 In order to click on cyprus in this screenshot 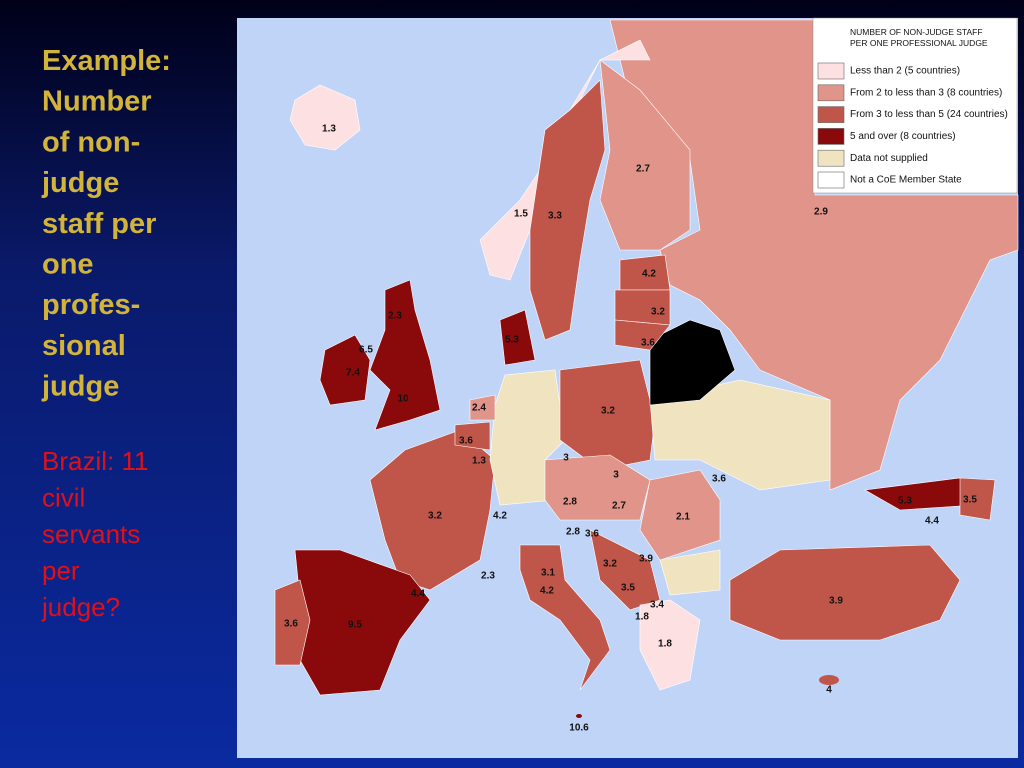, I will do `click(829, 680)`.